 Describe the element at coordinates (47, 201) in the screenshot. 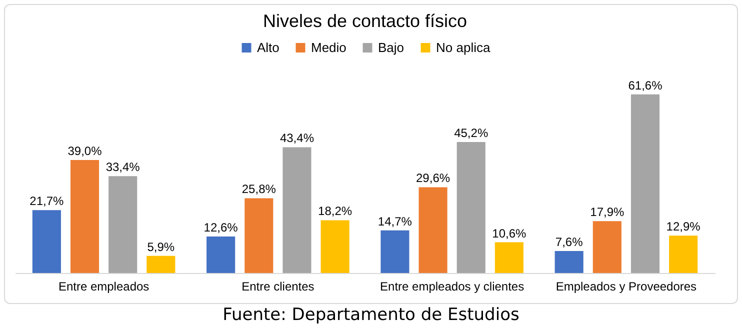

I see `data-label: 21,7%` at that location.